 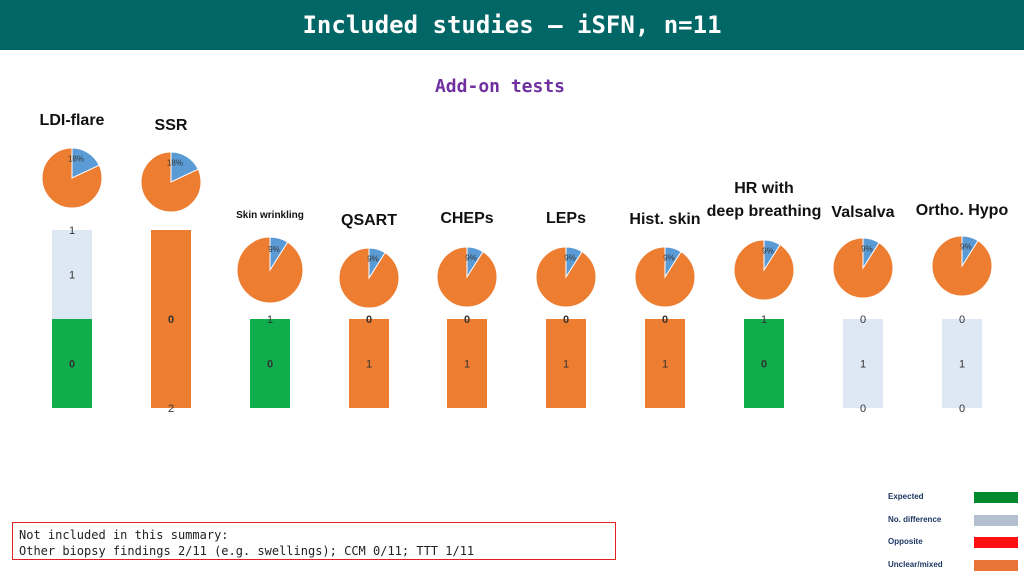 I want to click on category-label: CHEPs, so click(x=466, y=218).